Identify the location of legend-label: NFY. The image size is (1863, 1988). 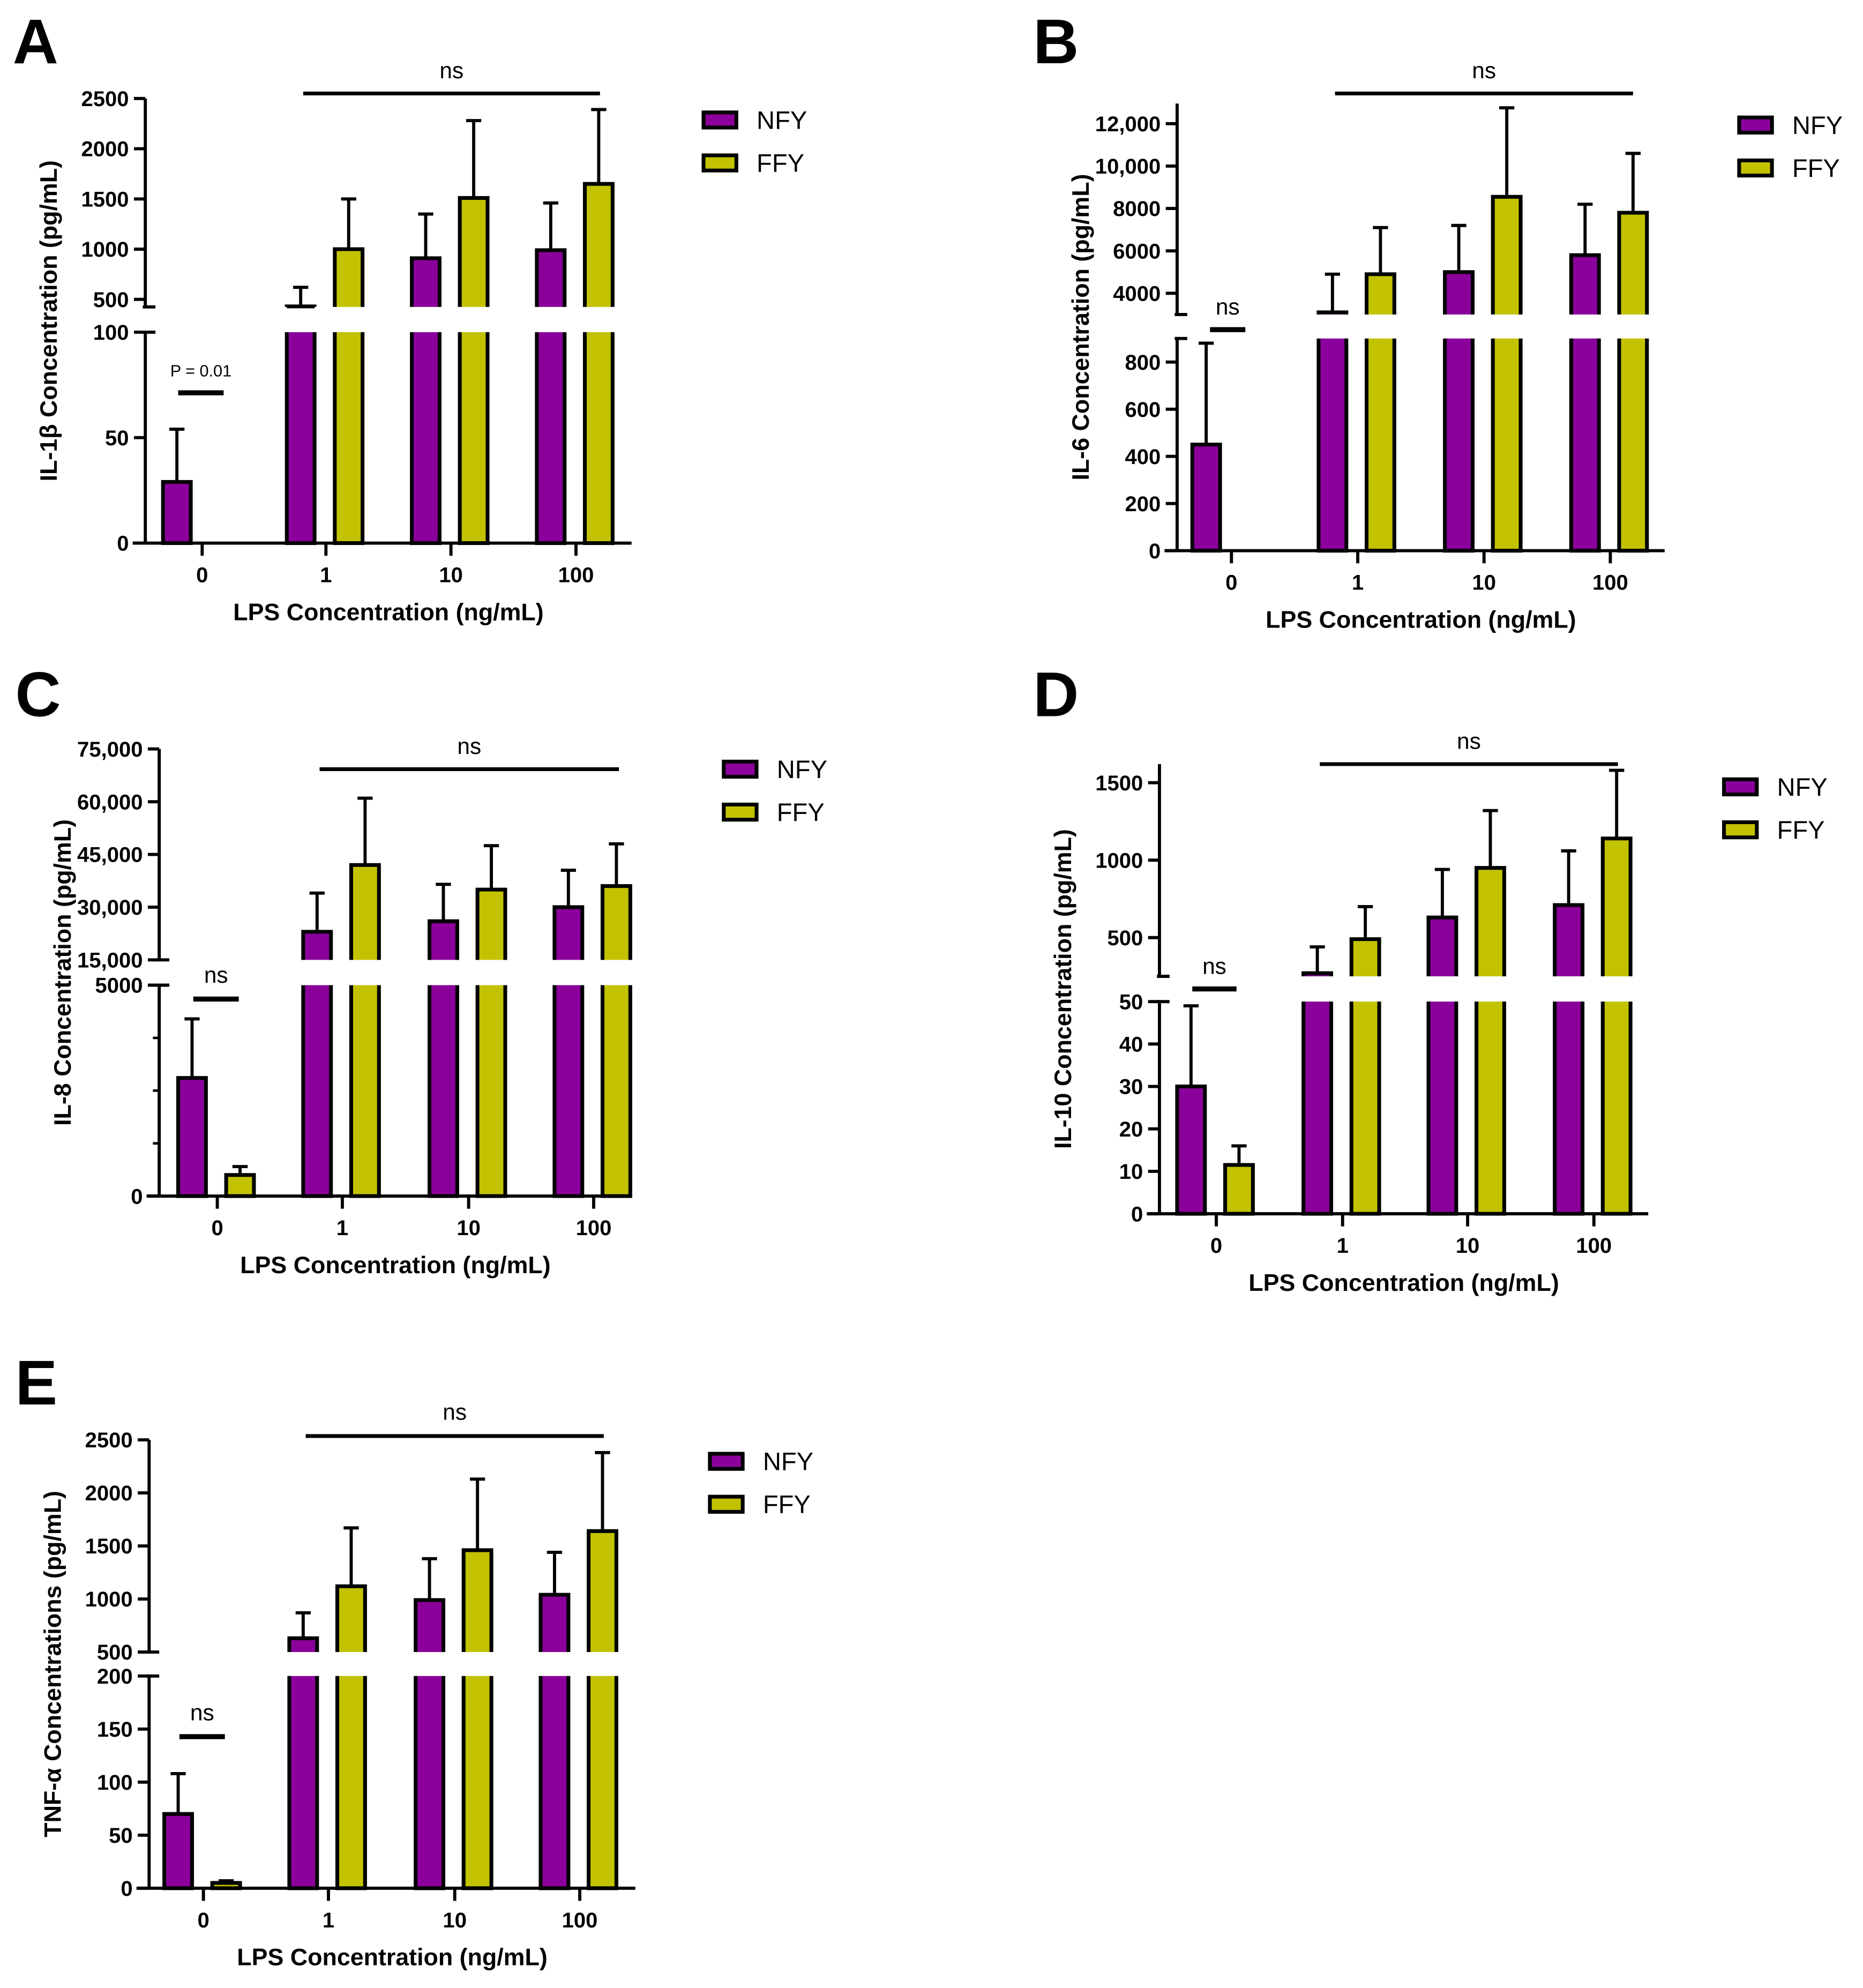
(782, 120).